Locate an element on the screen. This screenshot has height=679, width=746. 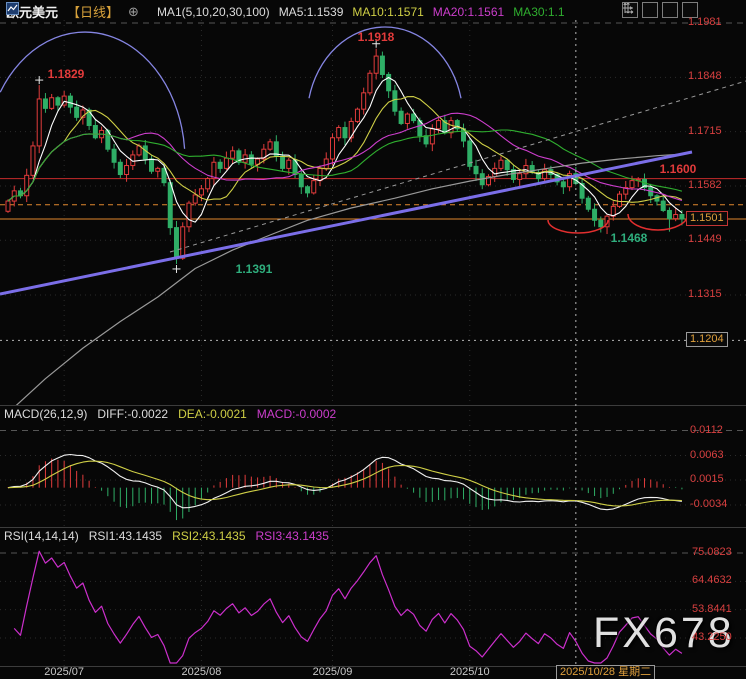
macd-panel is located at coordinates (345, 487).